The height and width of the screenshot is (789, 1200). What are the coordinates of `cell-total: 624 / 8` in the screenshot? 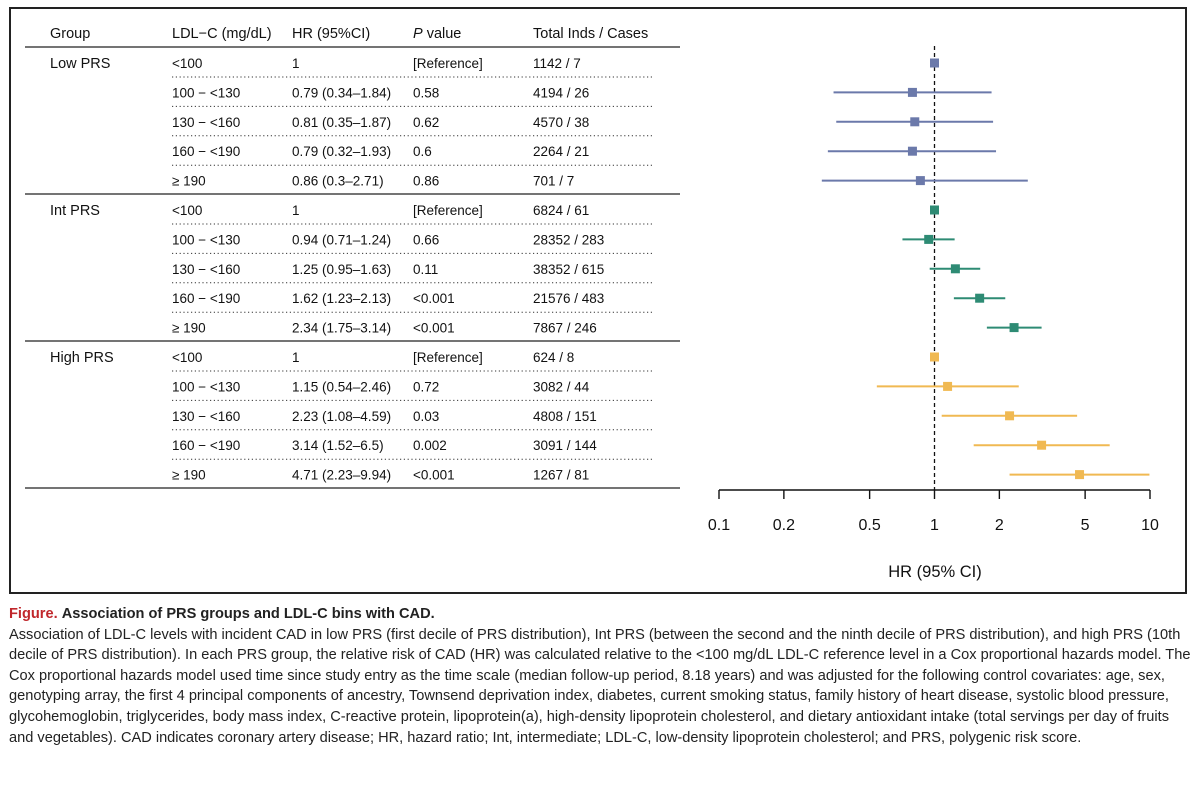 It's located at (553, 357).